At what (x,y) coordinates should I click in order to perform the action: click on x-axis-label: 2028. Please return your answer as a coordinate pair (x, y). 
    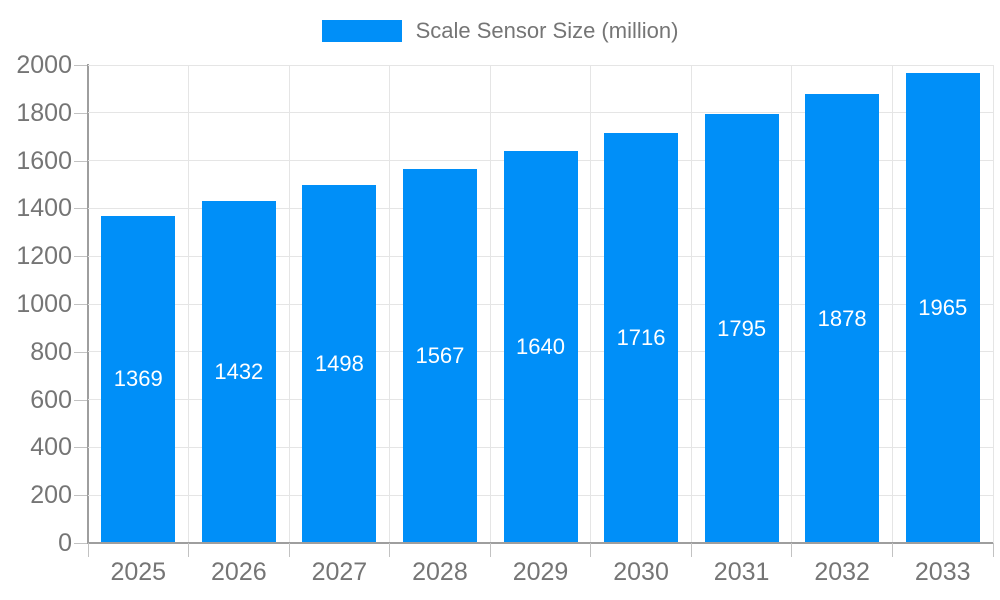
    Looking at the image, I should click on (440, 572).